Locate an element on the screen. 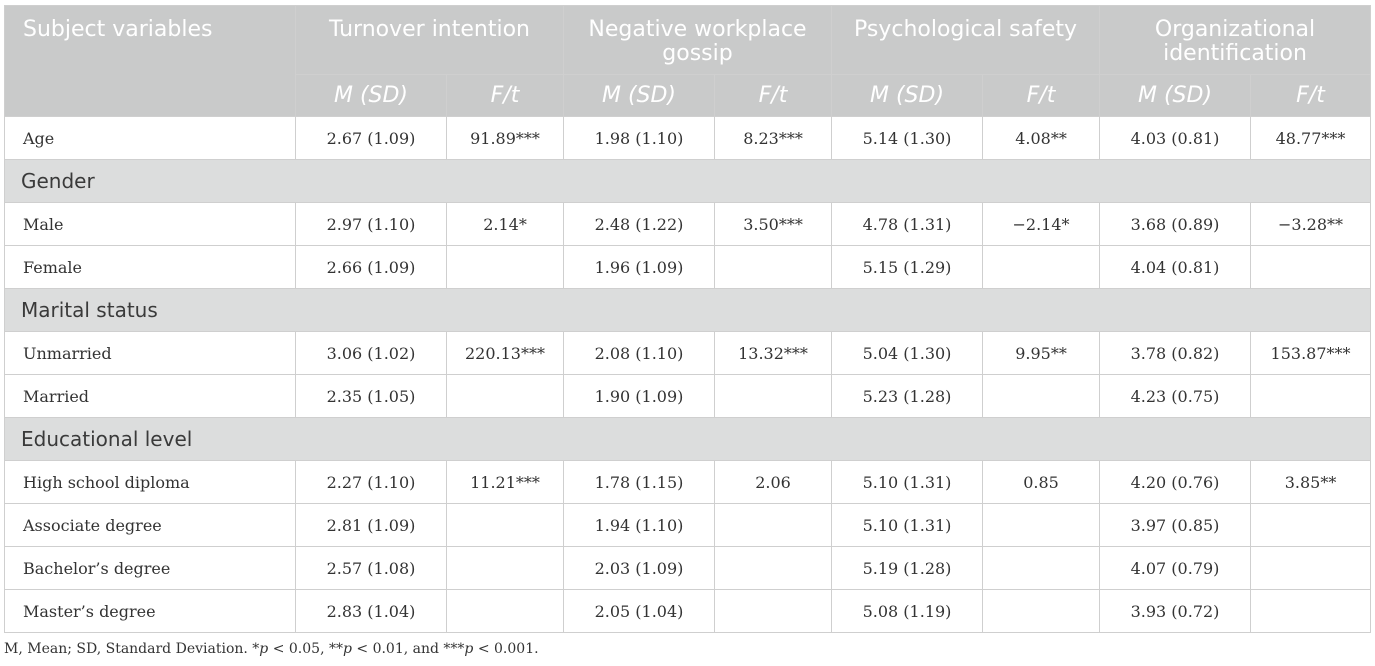 Image resolution: width=1375 pixels, height=666 pixels. section-label: Educational level is located at coordinates (687, 439).